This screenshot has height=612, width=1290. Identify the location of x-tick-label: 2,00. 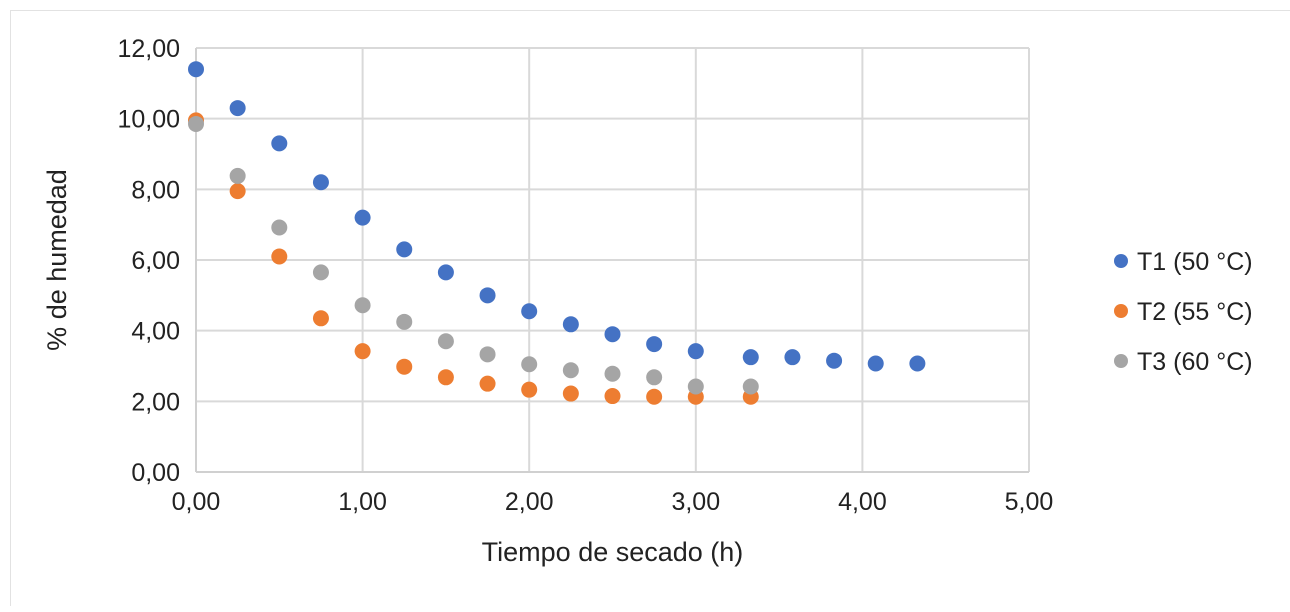
(529, 502).